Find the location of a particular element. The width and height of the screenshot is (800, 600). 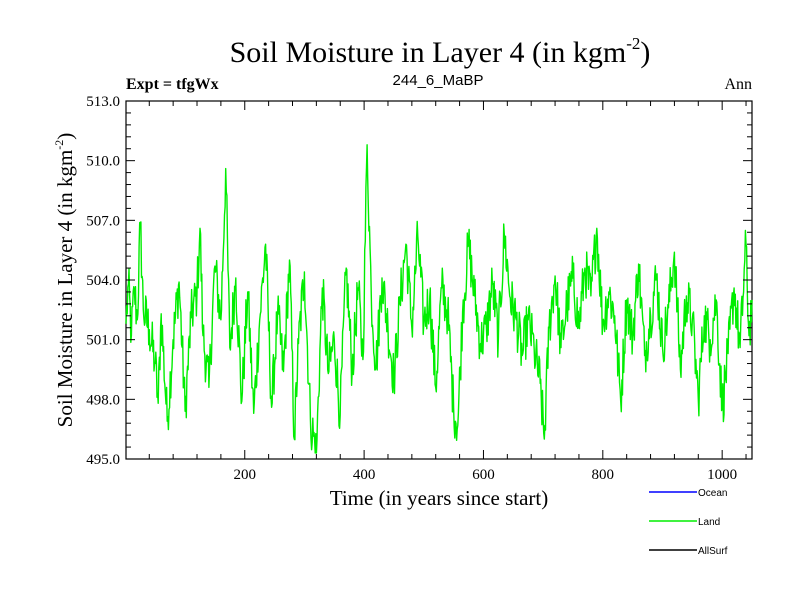

y-axis-label-close: ) is located at coordinates (65, 136).